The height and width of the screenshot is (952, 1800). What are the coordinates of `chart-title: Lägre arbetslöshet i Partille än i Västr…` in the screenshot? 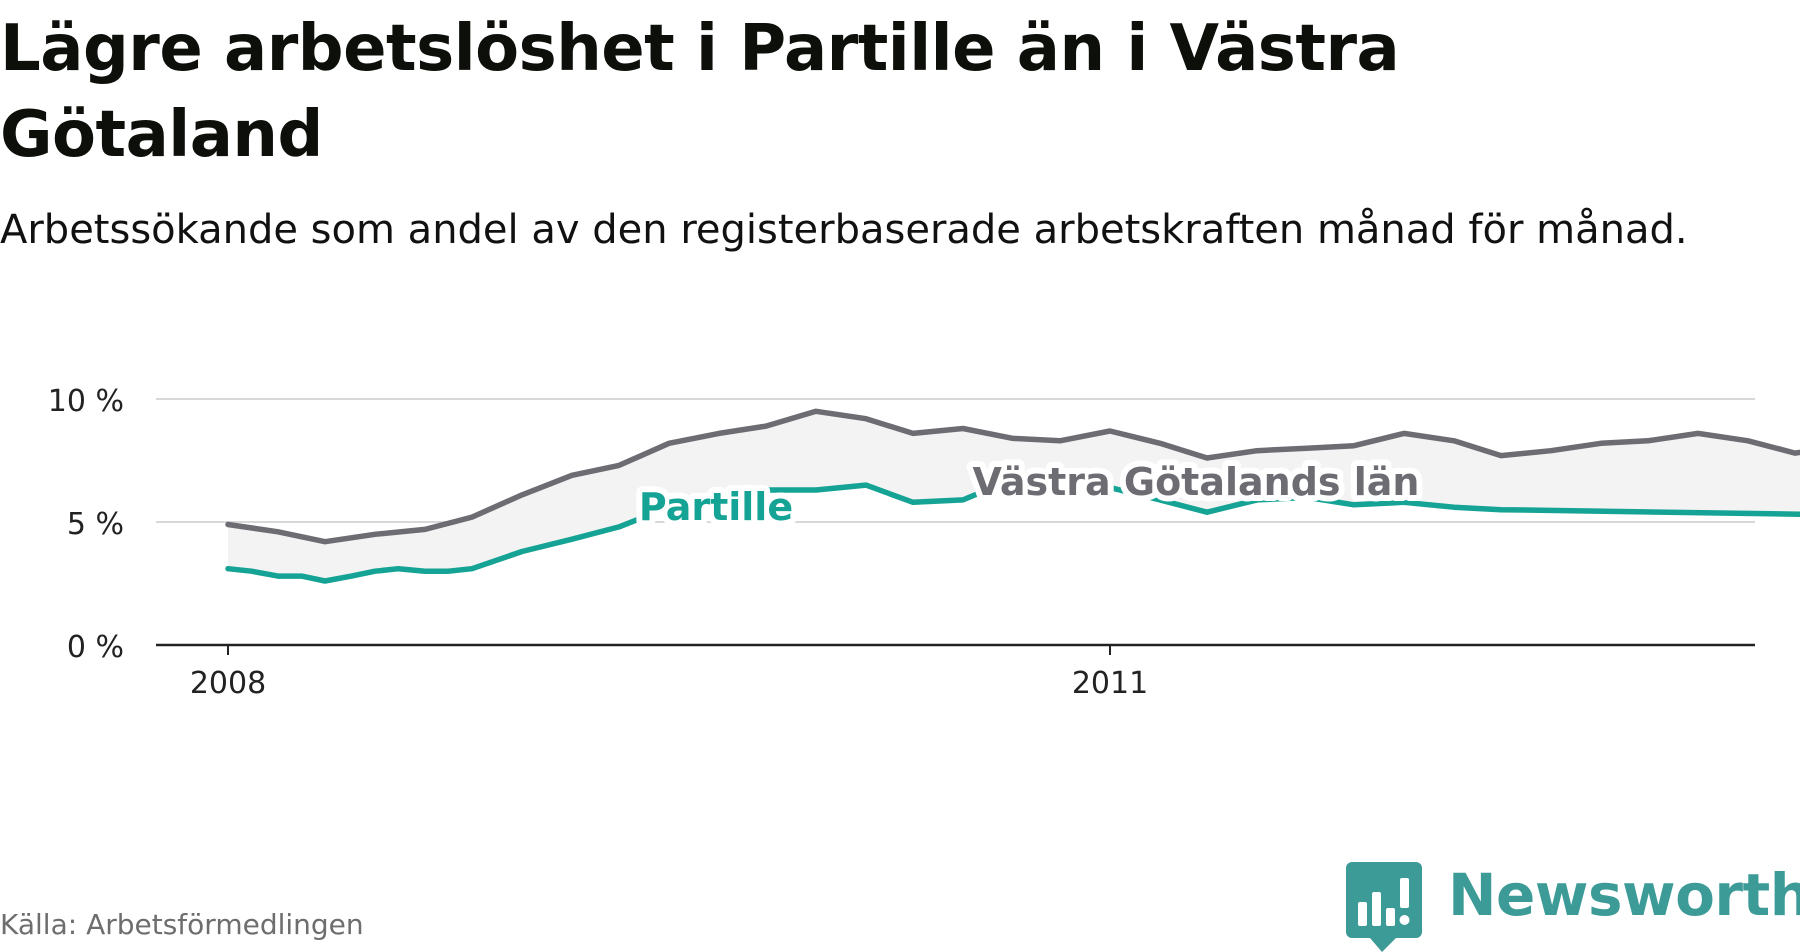 It's located at (700, 92).